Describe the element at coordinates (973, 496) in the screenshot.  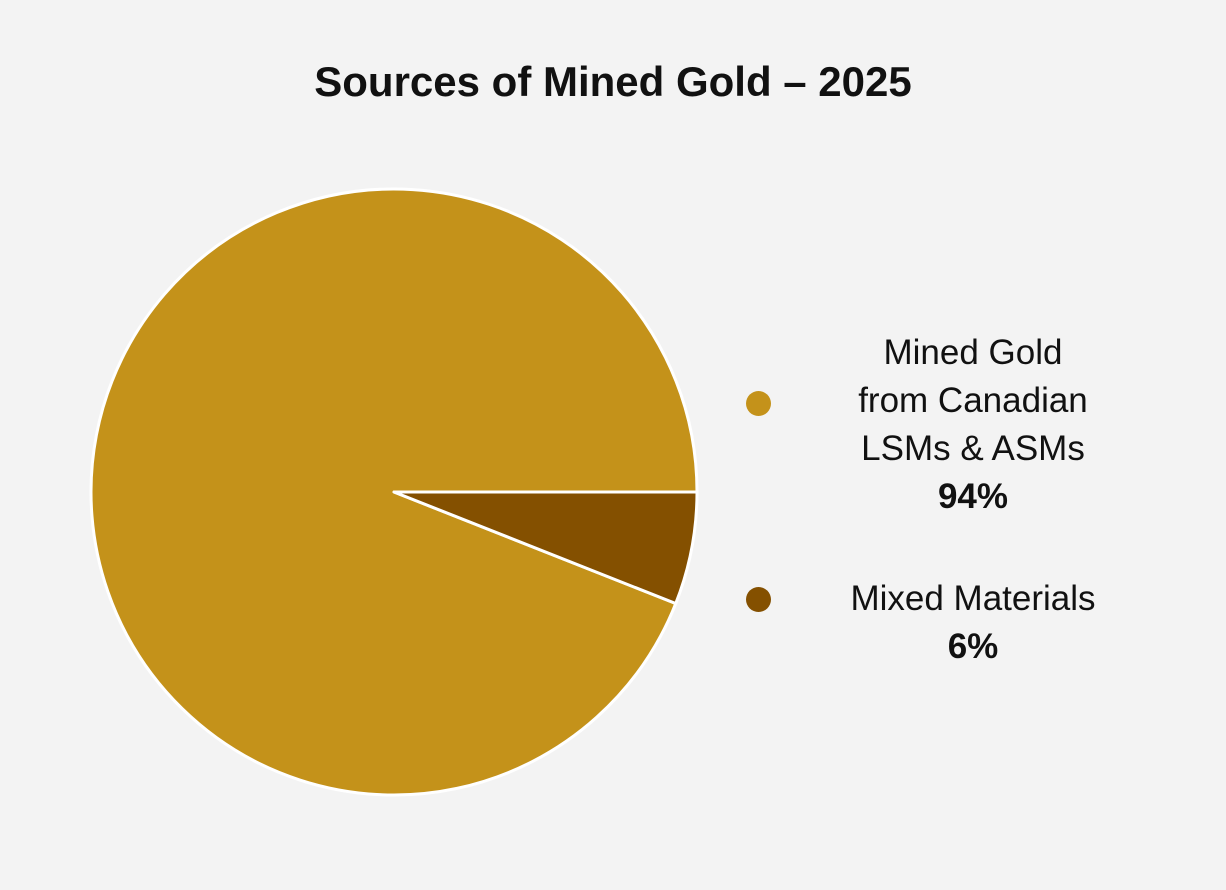
I see `value-label: 94%` at that location.